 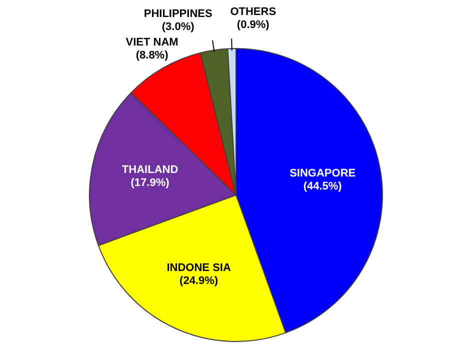 I want to click on slice-label: INDONE SIA, so click(x=198, y=268).